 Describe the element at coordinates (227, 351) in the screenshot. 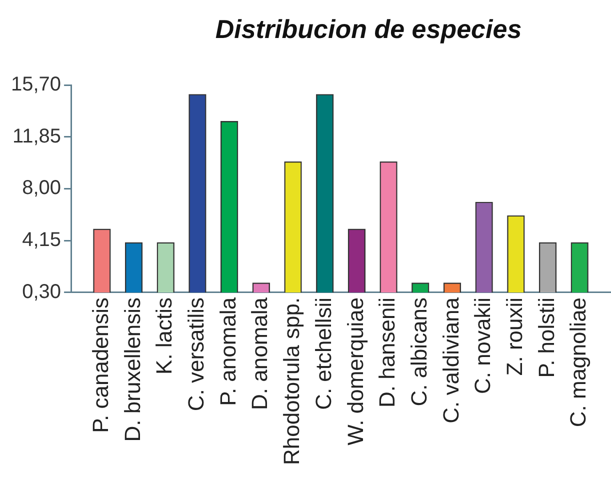

I see `x-tick-label: P. anomala` at that location.